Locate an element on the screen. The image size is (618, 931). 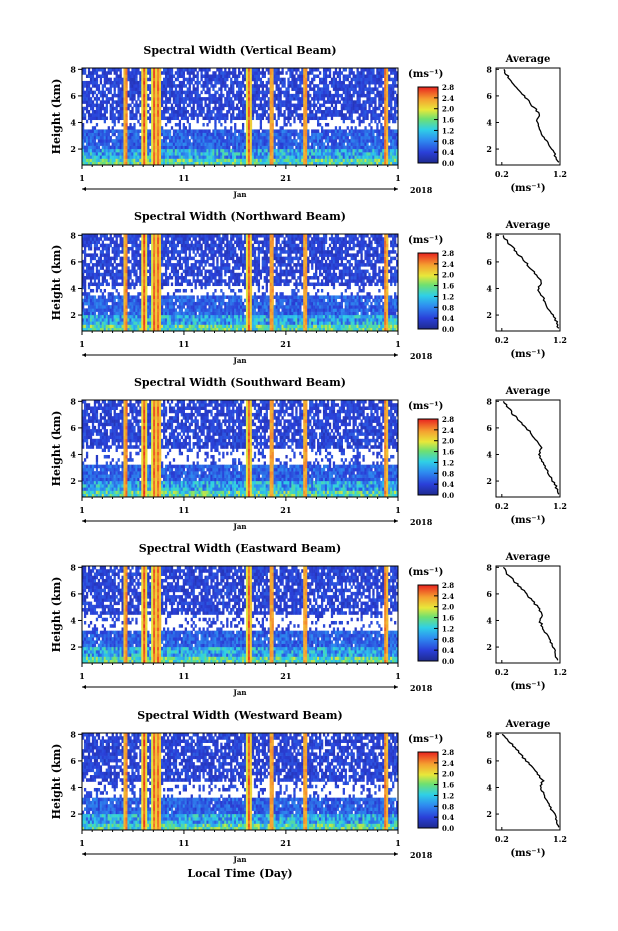
colorbar-tick-label: 2.4 is located at coordinates (448, 596).